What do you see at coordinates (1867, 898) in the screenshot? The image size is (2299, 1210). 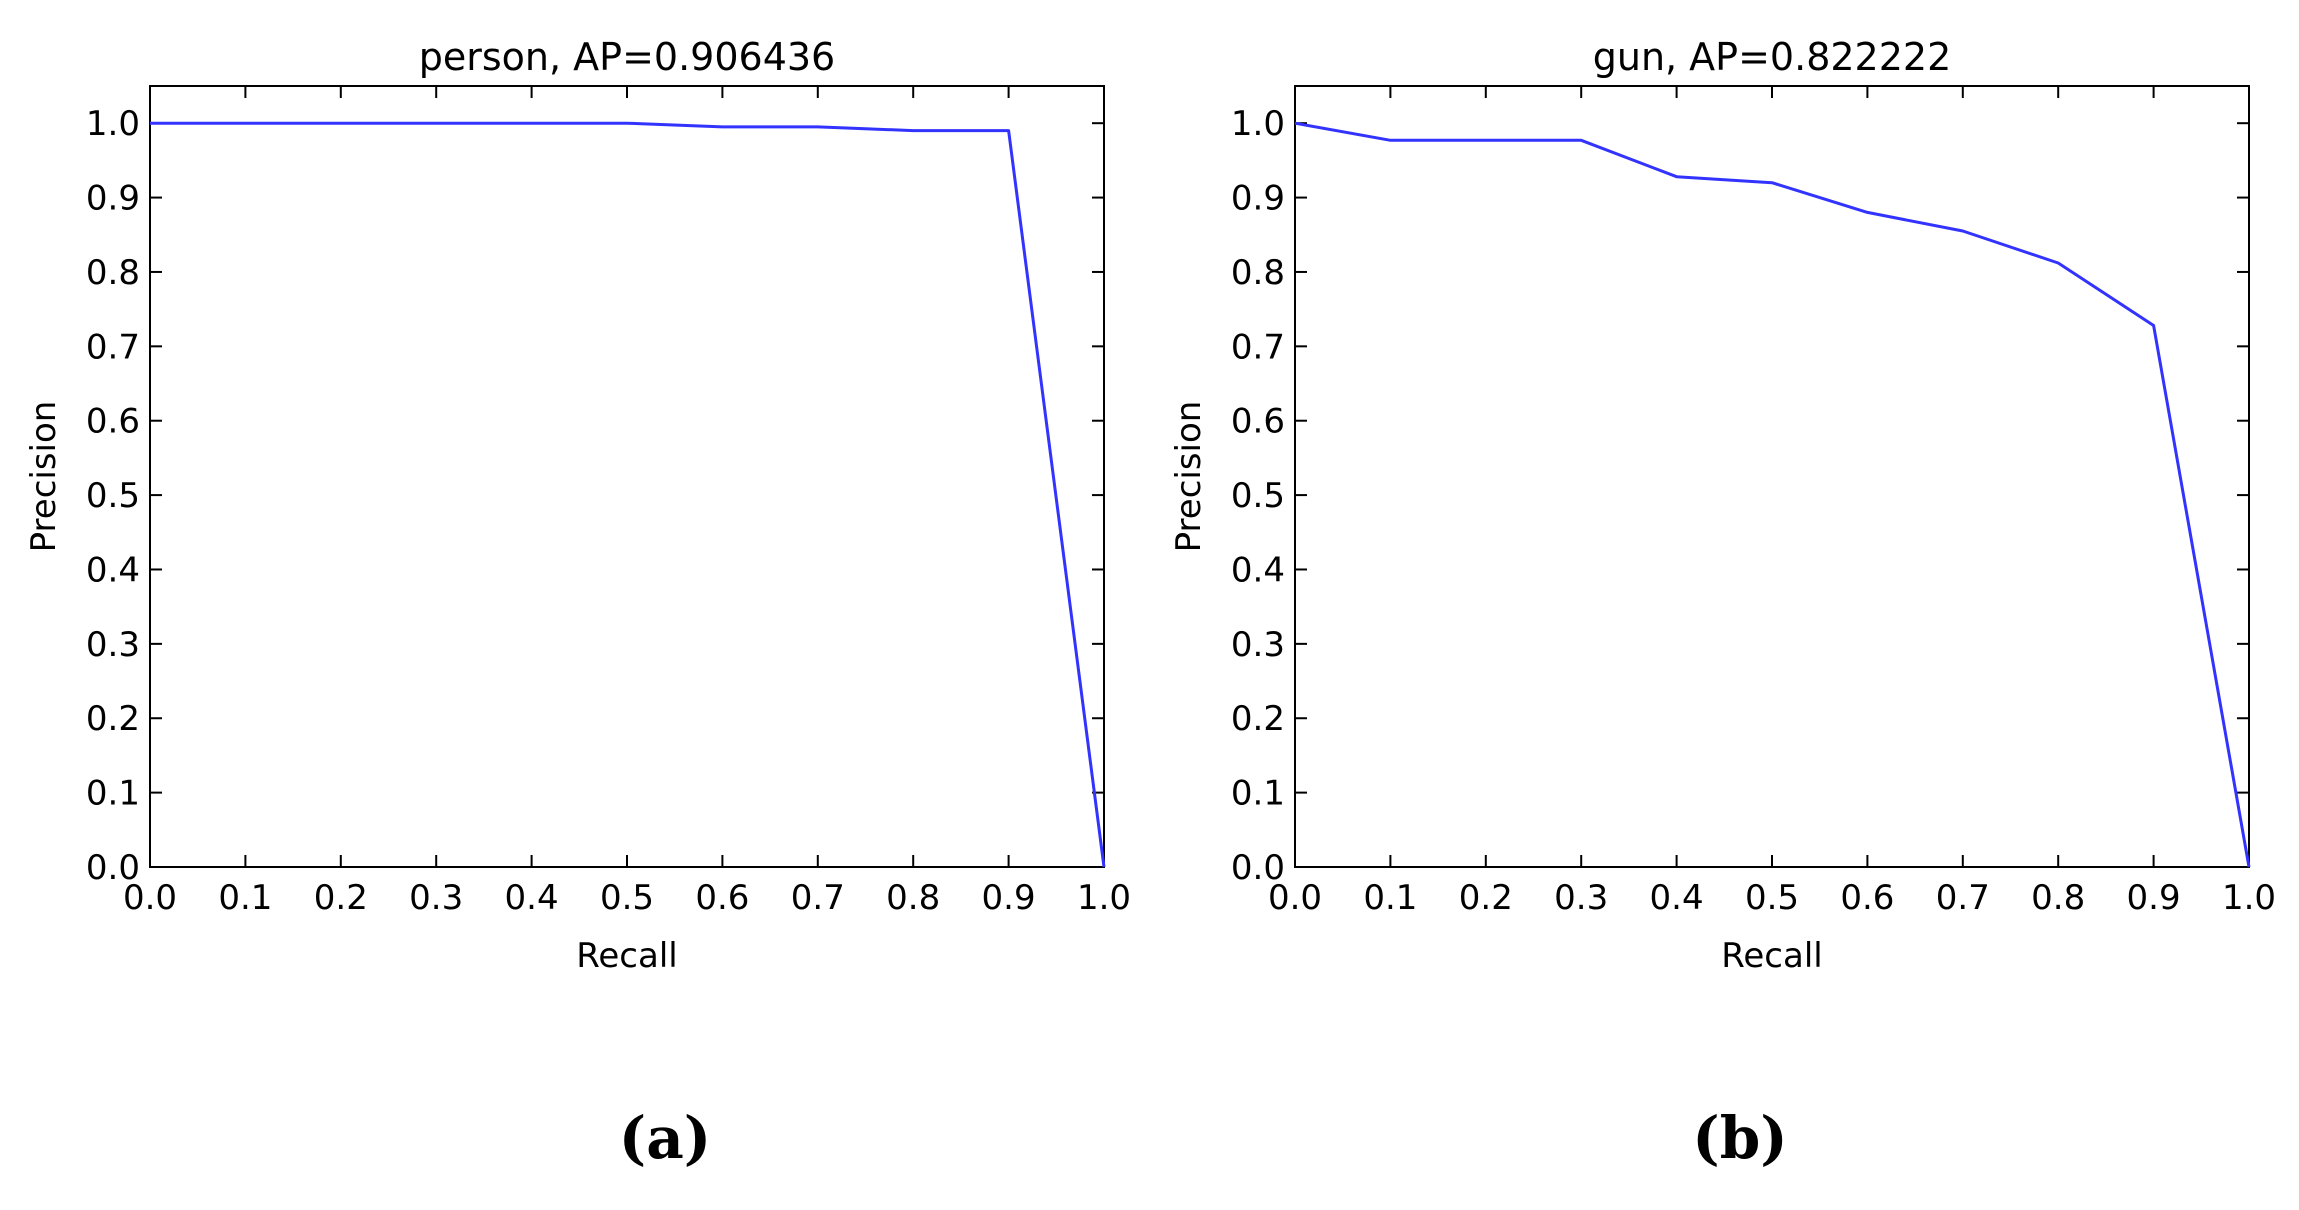 I see `chart-1-x-tick-label: 0.6` at bounding box center [1867, 898].